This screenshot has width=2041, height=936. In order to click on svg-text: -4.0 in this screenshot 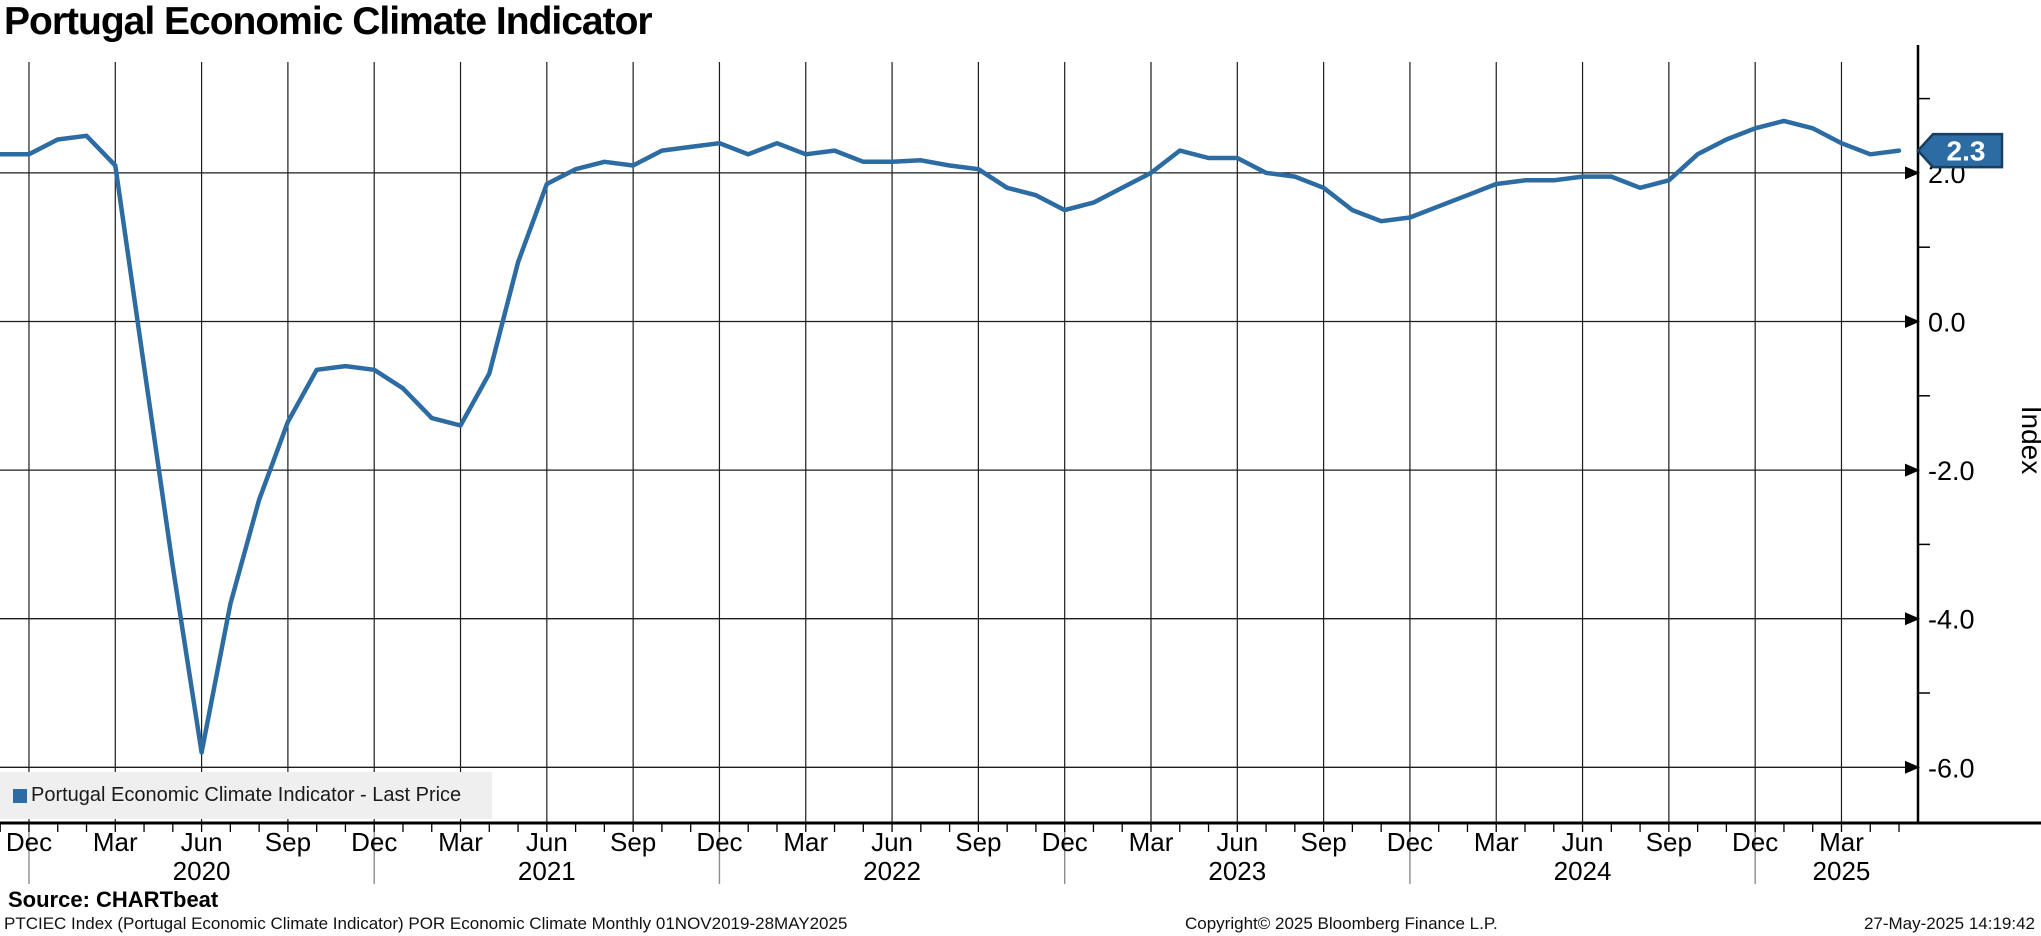, I will do `click(1951, 620)`.